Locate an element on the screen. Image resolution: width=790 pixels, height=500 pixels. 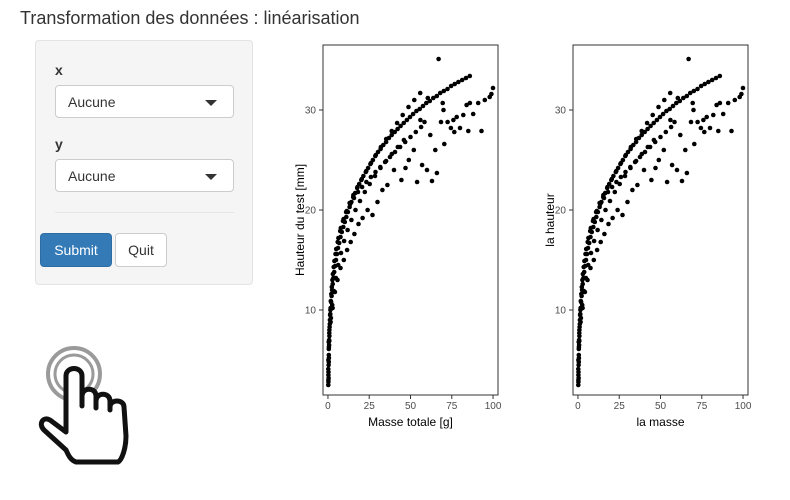
submit-button: Submit is located at coordinates (76, 250).